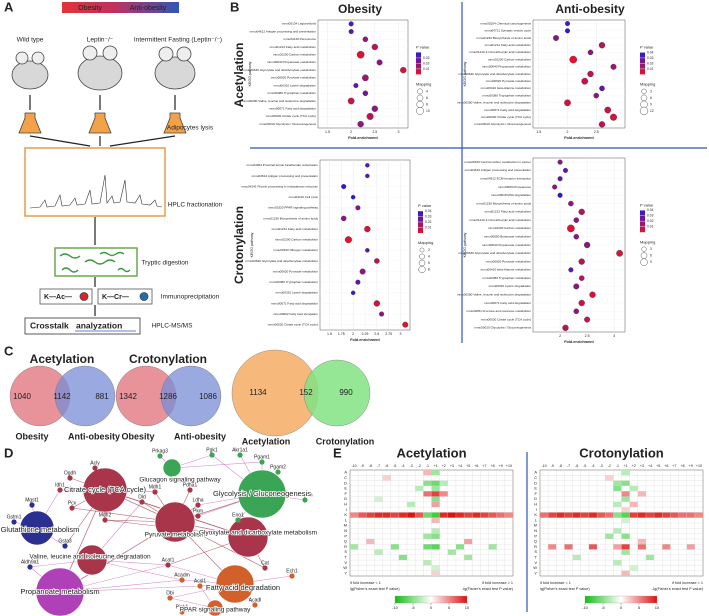 The image size is (709, 616). I want to click on step-label: HPLC fractionation, so click(195, 205).